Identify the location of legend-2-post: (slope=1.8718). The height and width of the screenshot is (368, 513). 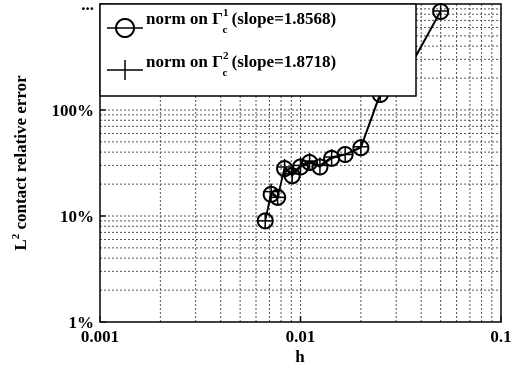
(281, 61).